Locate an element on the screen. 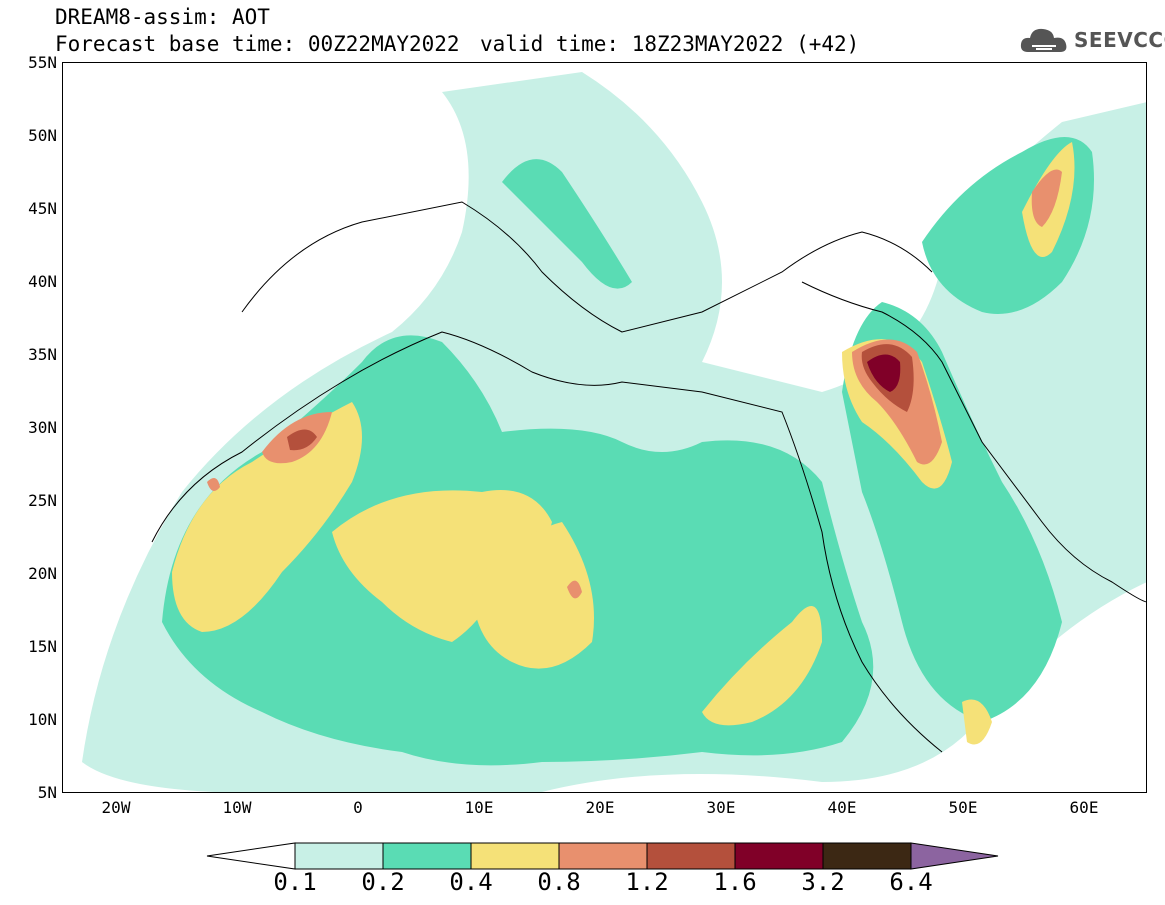  lat-label: 15N is located at coordinates (42, 646).